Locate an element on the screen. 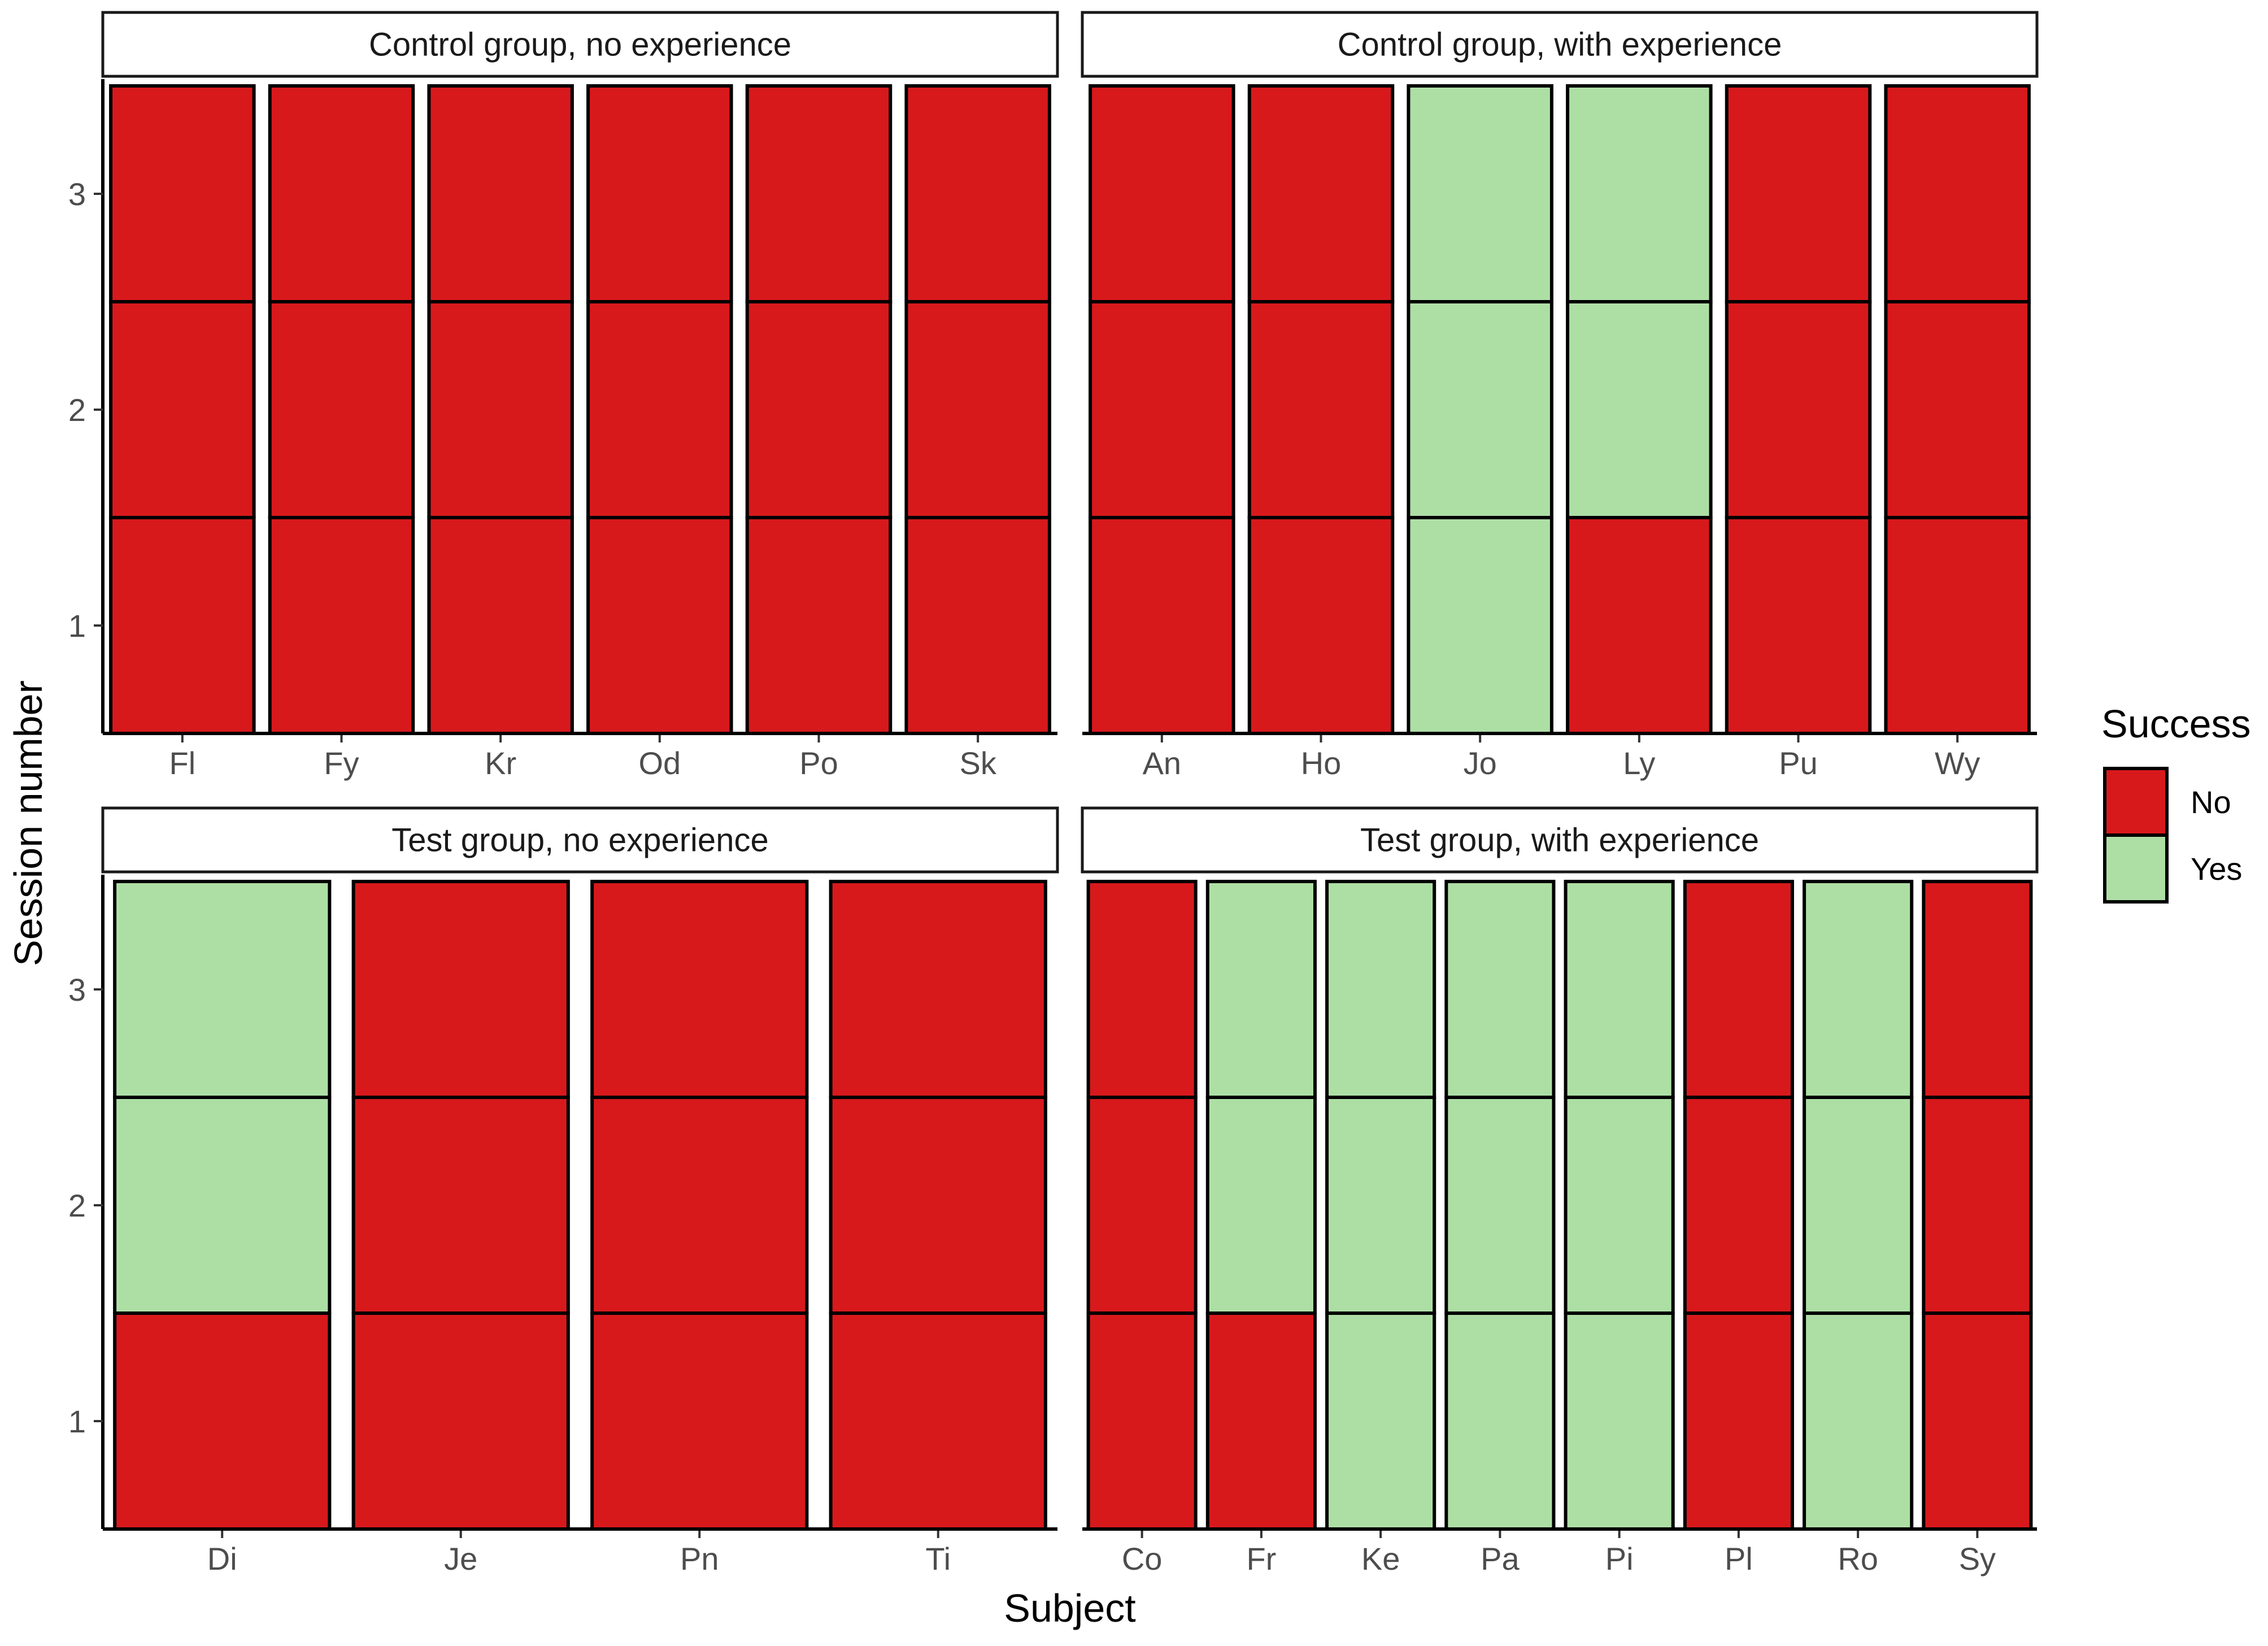 This screenshot has height=1646, width=2268. facet-title: Control group, no experience is located at coordinates (580, 45).